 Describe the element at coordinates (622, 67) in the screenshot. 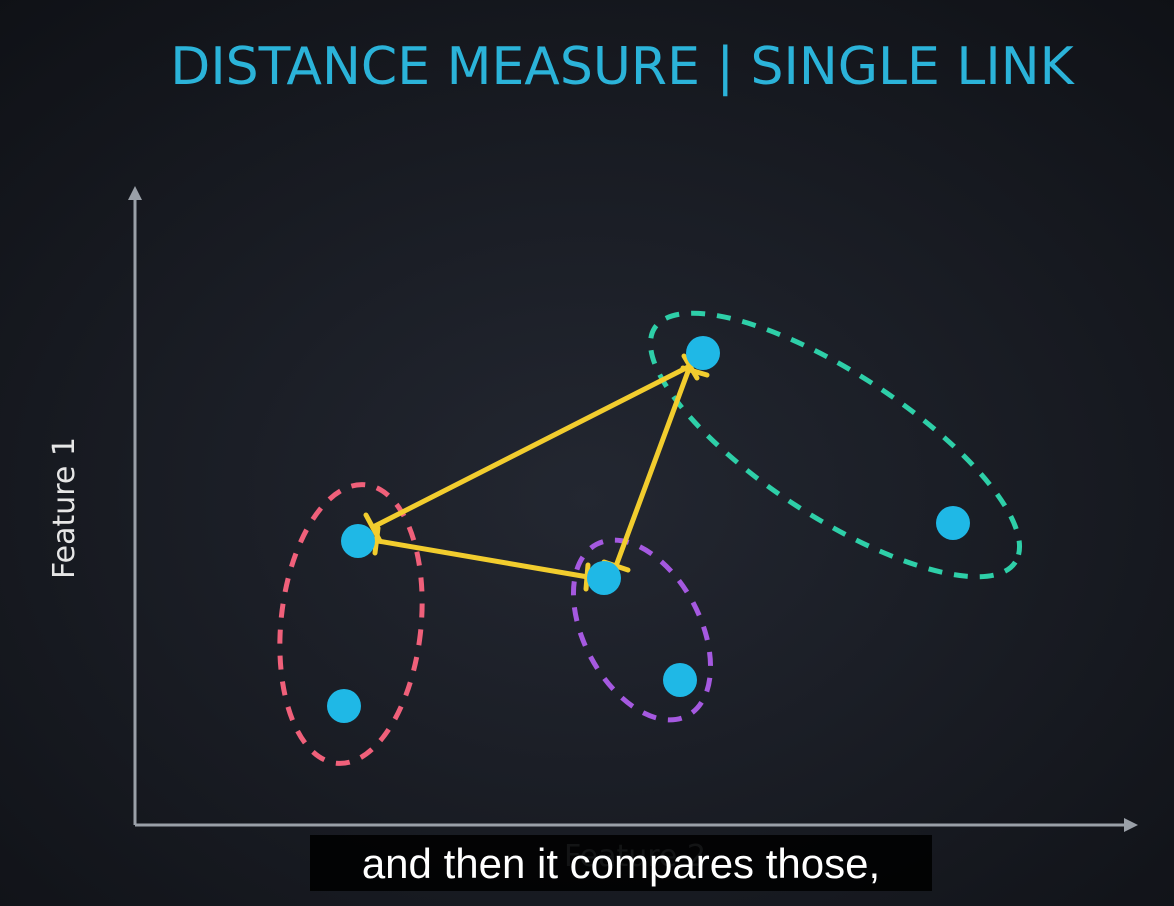

I see `slide-title: DISTANCE MEASURE | SINGLE LINK` at that location.